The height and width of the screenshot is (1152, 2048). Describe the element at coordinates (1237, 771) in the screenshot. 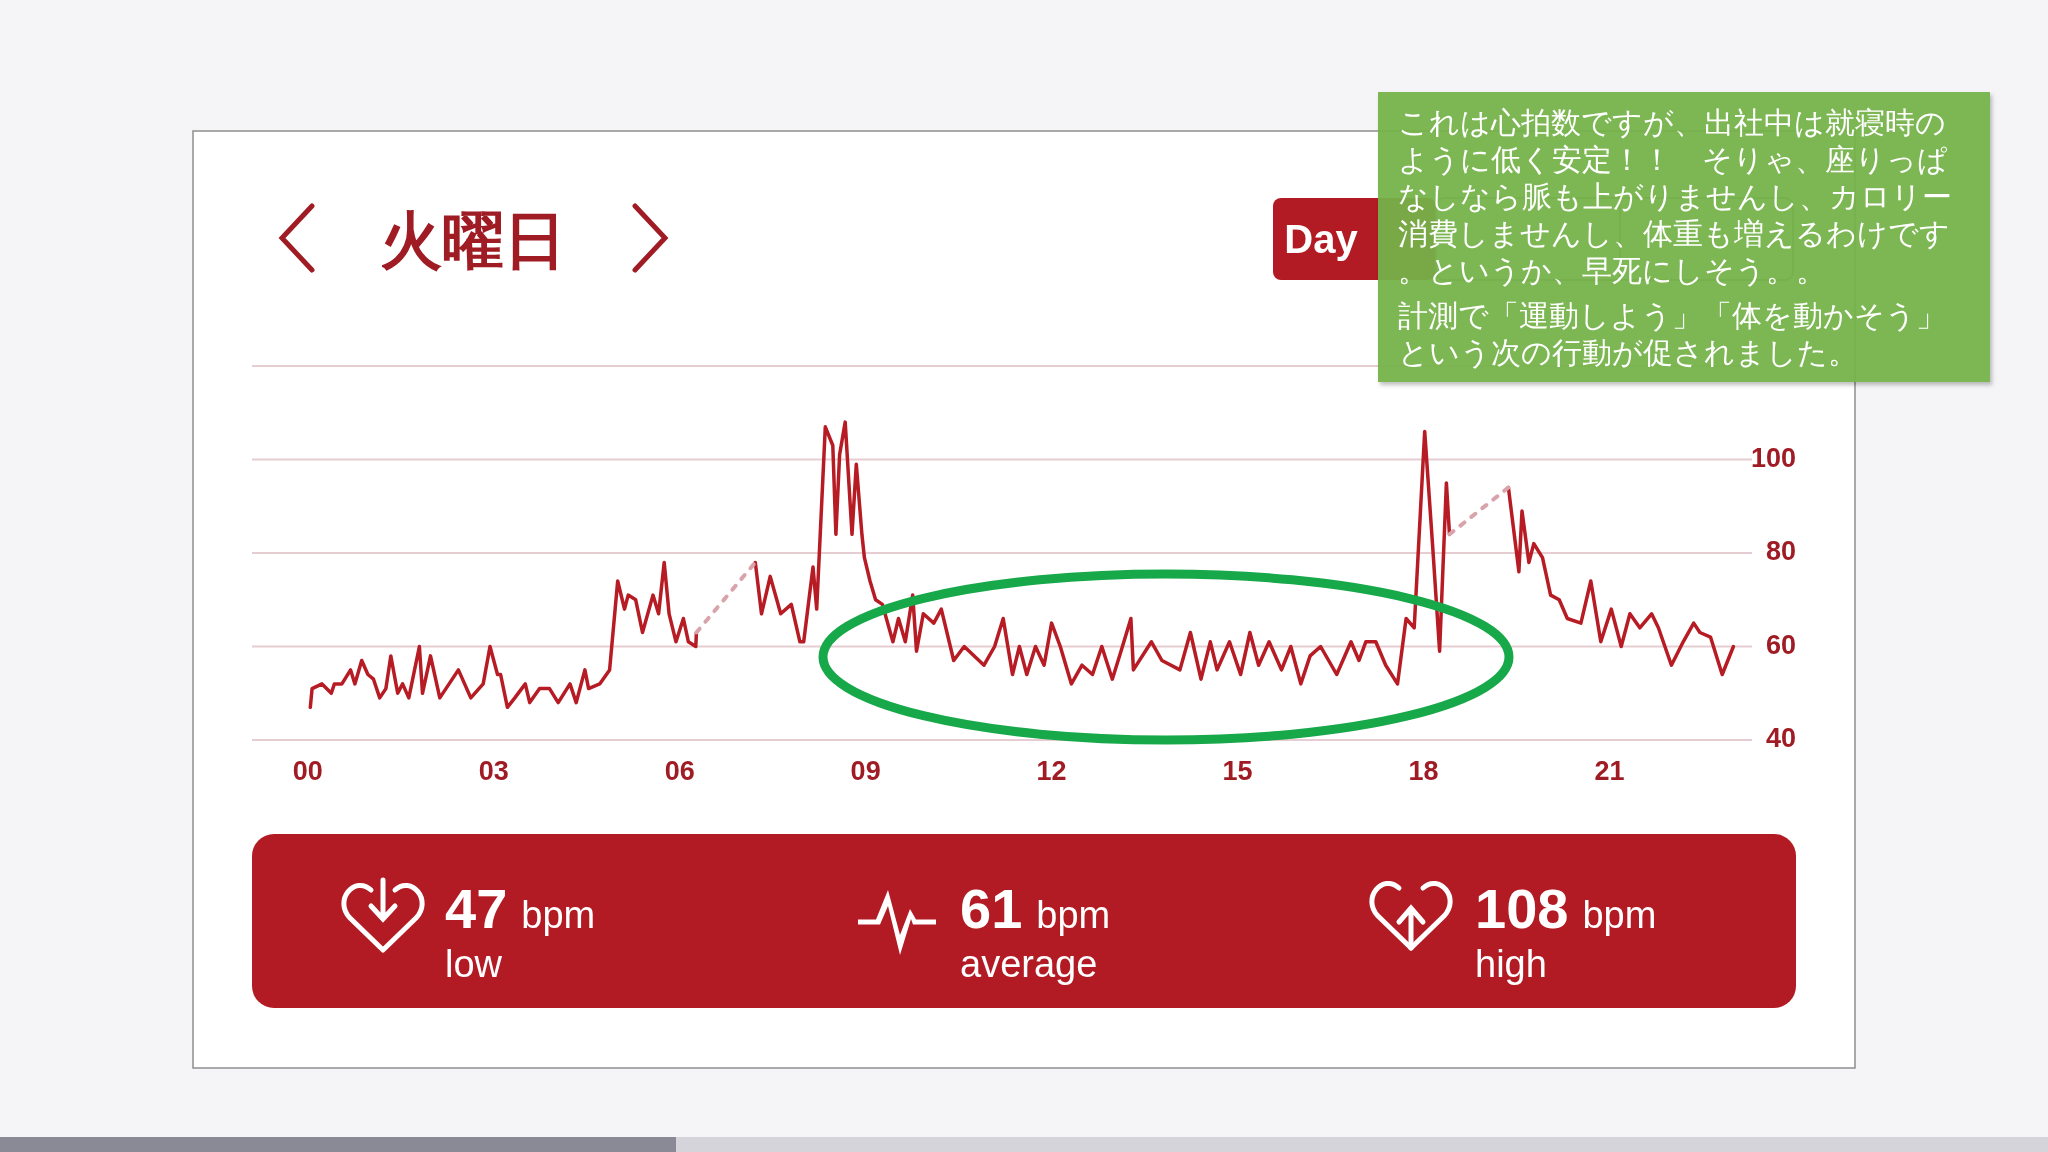

I see `x-tick-label: 15` at that location.